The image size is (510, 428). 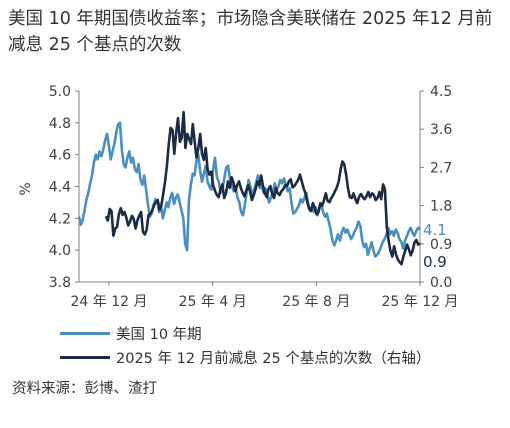 What do you see at coordinates (441, 245) in the screenshot?
I see `y-tick-label-right: 0.9` at bounding box center [441, 245].